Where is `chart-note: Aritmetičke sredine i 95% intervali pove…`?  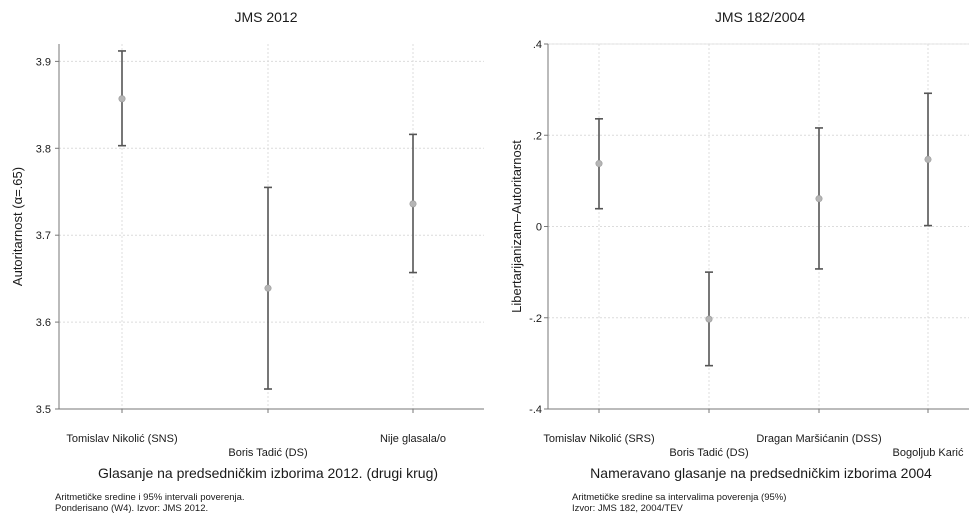
chart-note: Aritmetičke sredine i 95% intervali pove… is located at coordinates (150, 497).